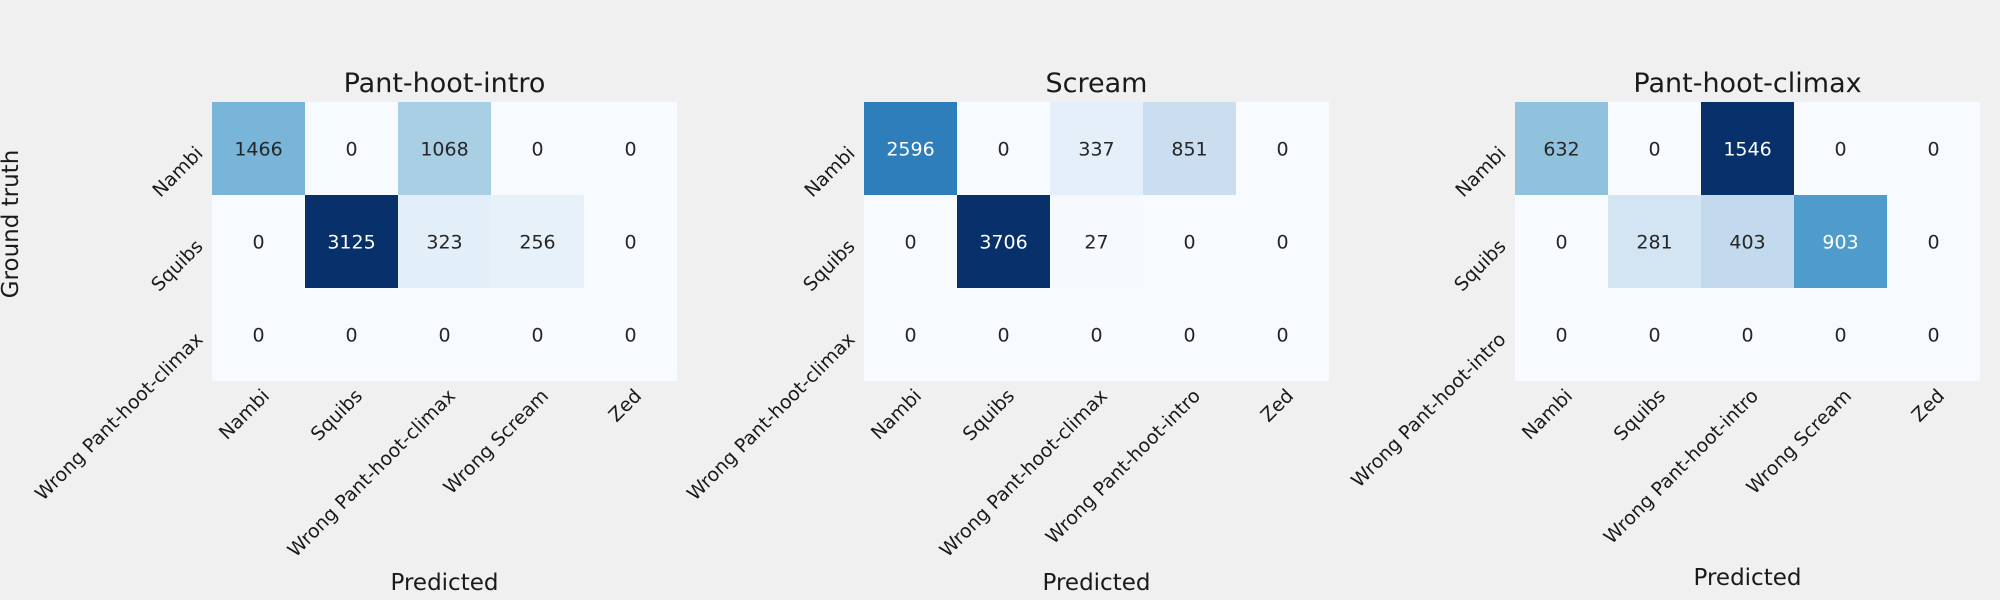  I want to click on panel-title: Pant-hoot-climax, so click(1747, 83).